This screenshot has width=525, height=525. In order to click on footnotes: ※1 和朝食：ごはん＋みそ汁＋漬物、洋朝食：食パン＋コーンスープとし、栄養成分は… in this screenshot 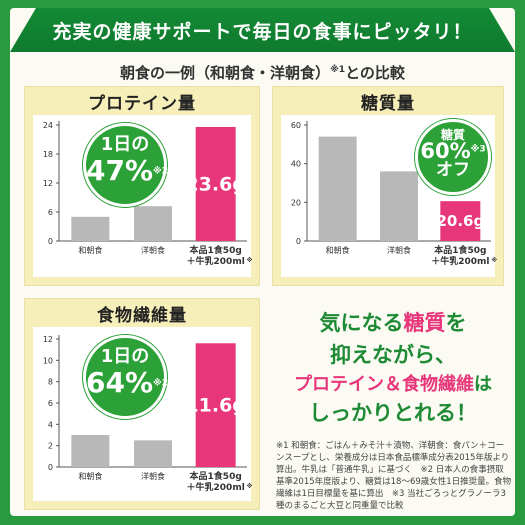, I will do `click(394, 476)`.